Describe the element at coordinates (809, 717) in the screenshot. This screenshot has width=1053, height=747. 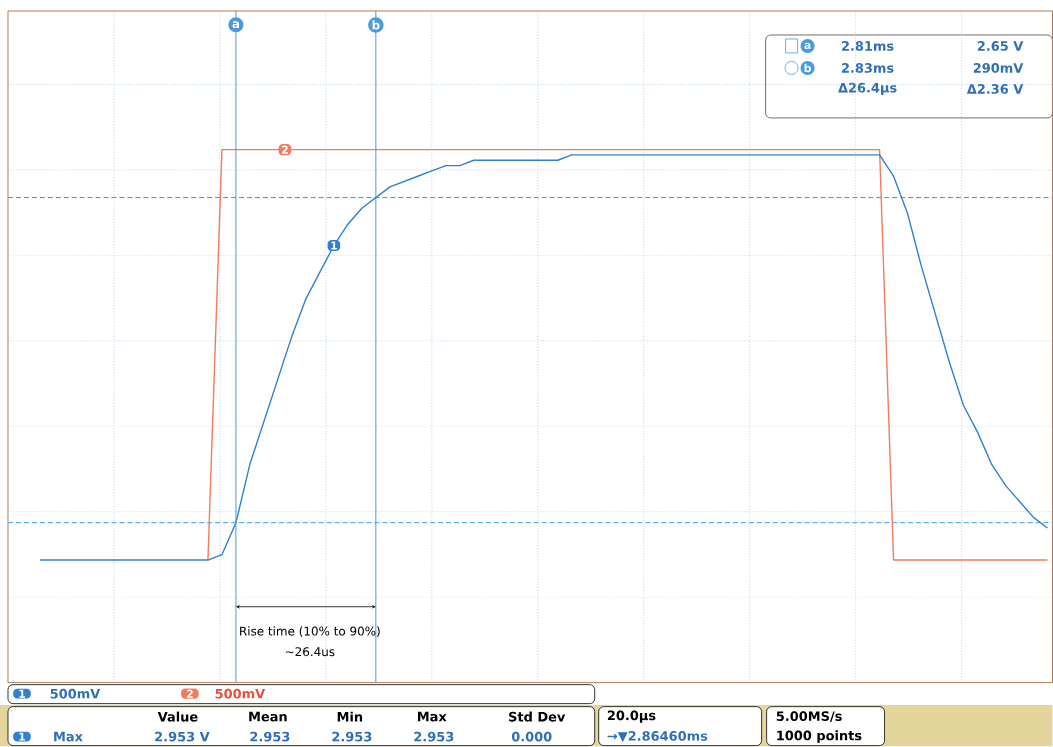
I see `text: 5.00MS/s` at that location.